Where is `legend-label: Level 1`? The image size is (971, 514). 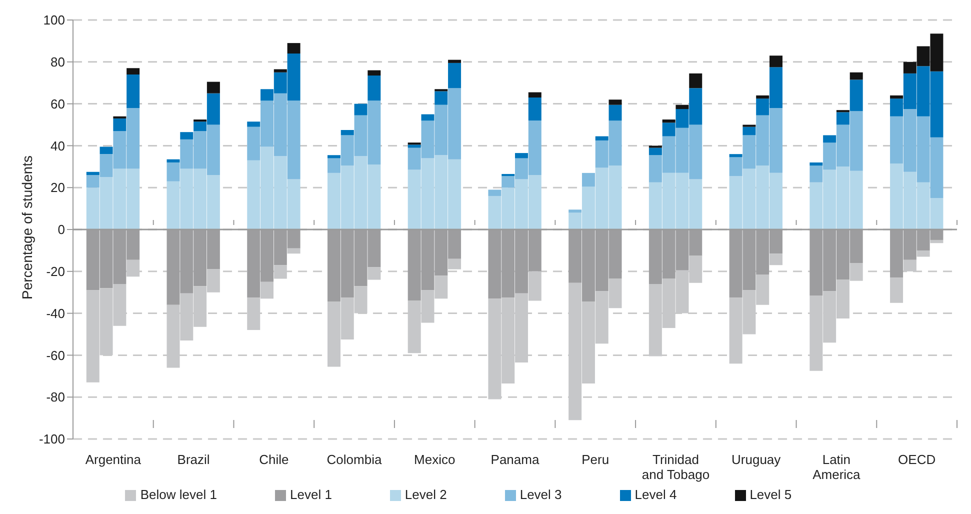
legend-label: Level 1 is located at coordinates (311, 494).